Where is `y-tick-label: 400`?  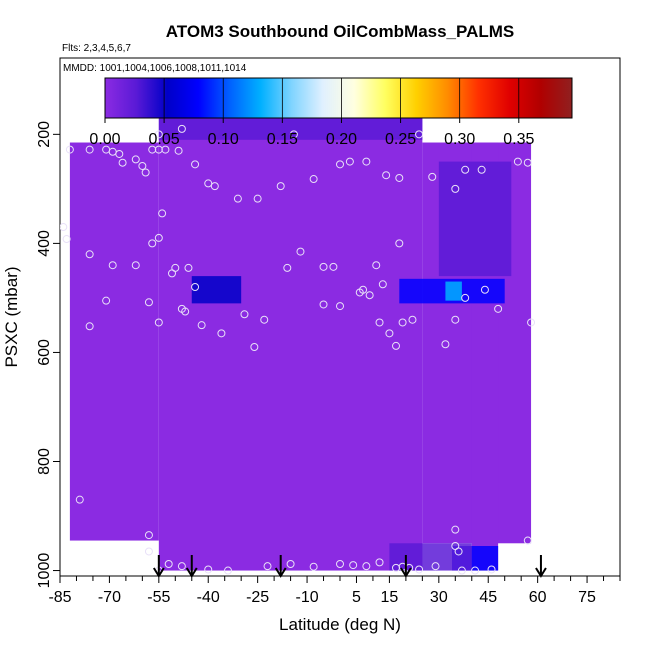 y-tick-label: 400 is located at coordinates (44, 243).